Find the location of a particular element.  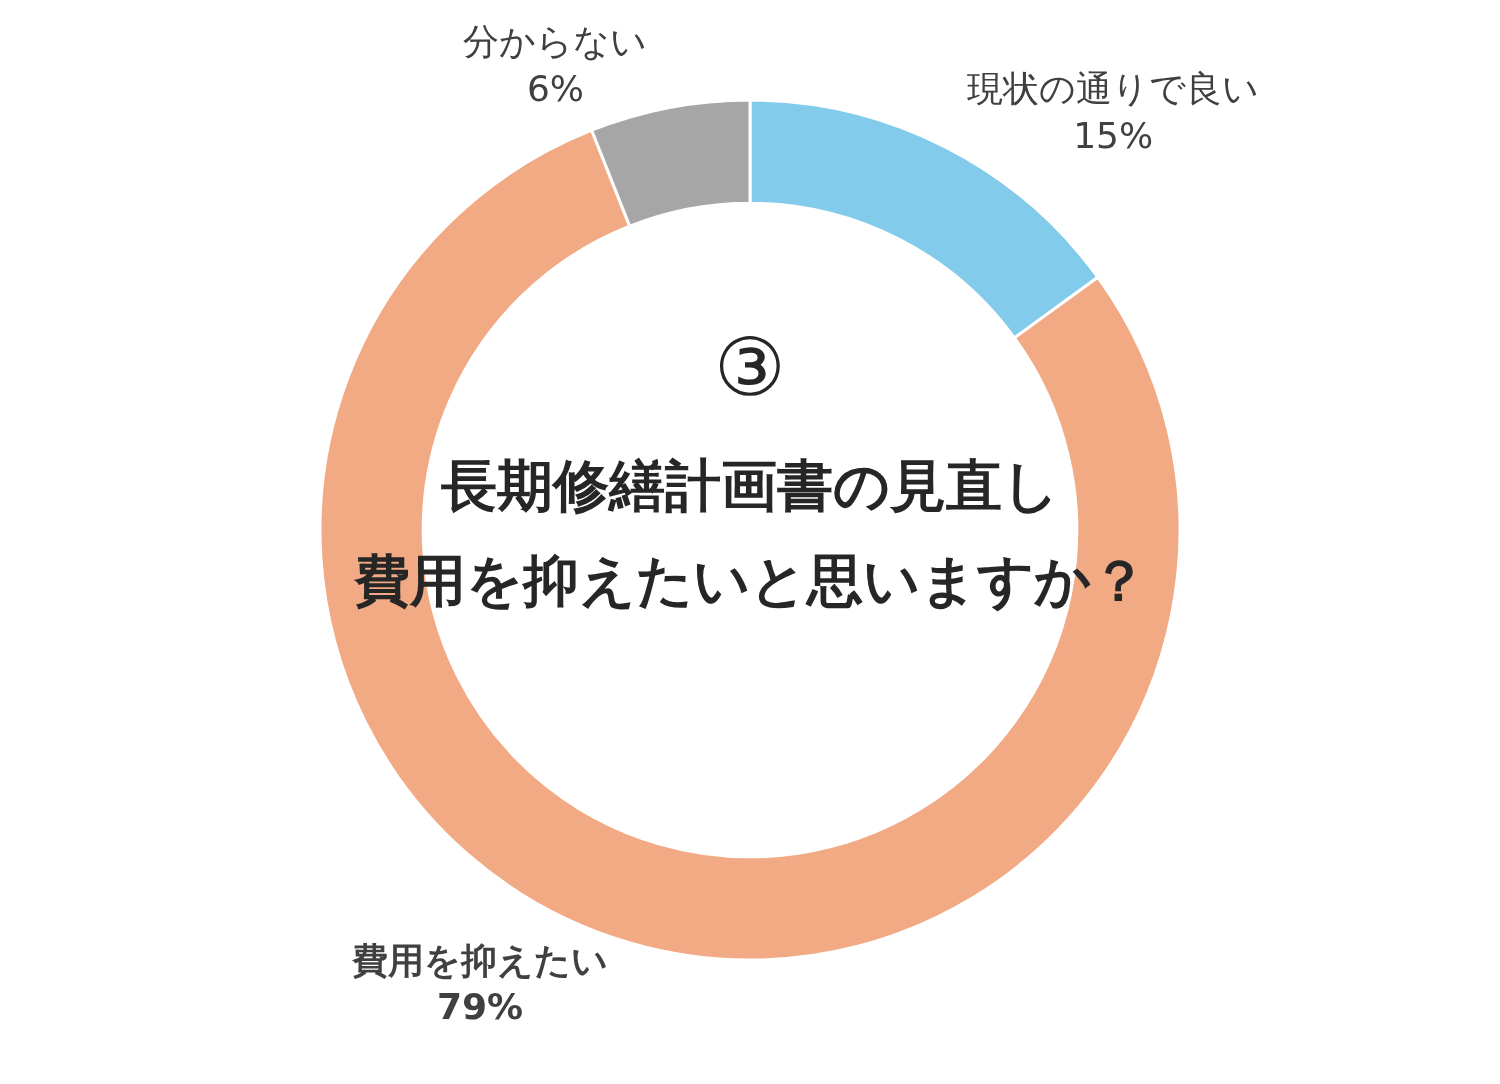

data-label: 79% is located at coordinates (480, 1007).